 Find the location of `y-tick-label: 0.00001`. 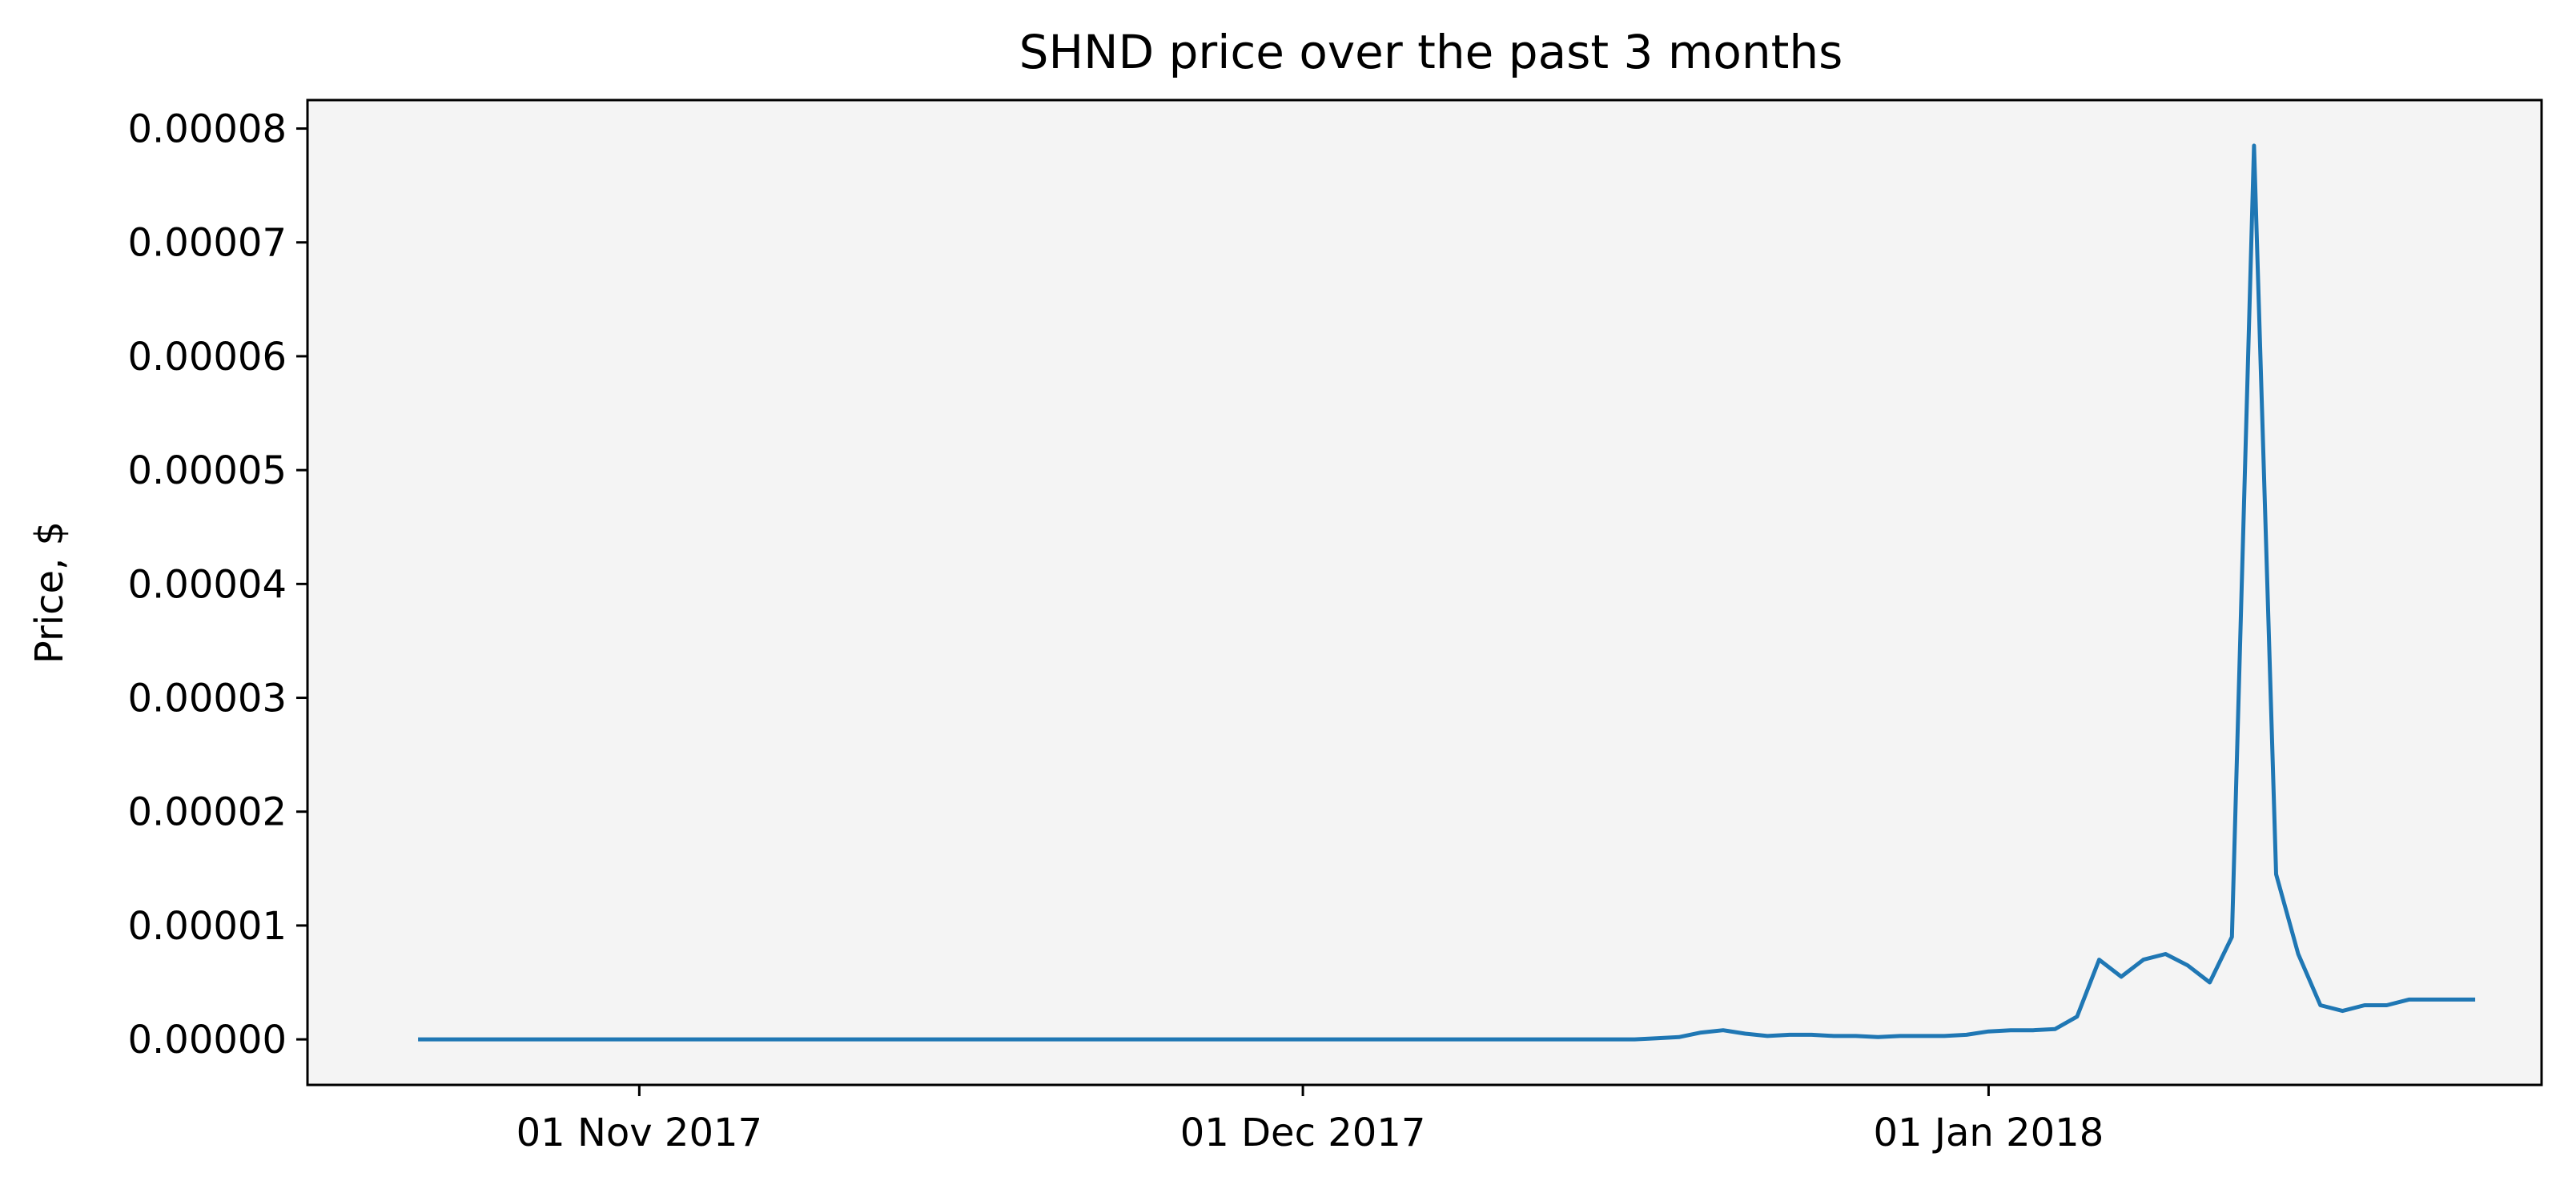

y-tick-label: 0.00001 is located at coordinates (207, 926).